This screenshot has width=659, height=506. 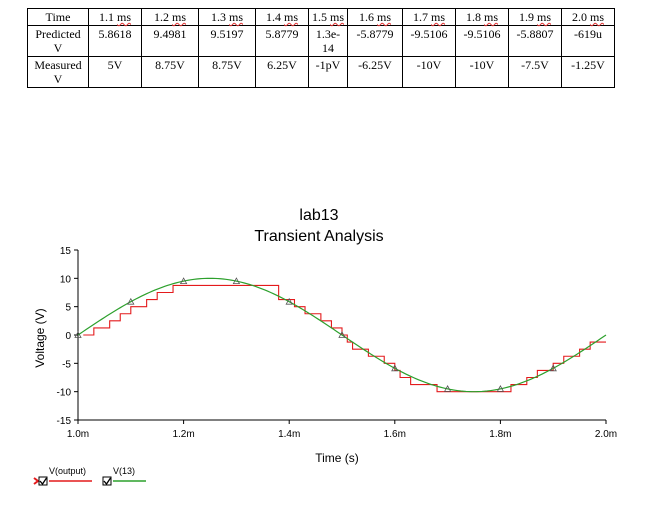 What do you see at coordinates (58, 41) in the screenshot?
I see `table-cell: Predicted V` at bounding box center [58, 41].